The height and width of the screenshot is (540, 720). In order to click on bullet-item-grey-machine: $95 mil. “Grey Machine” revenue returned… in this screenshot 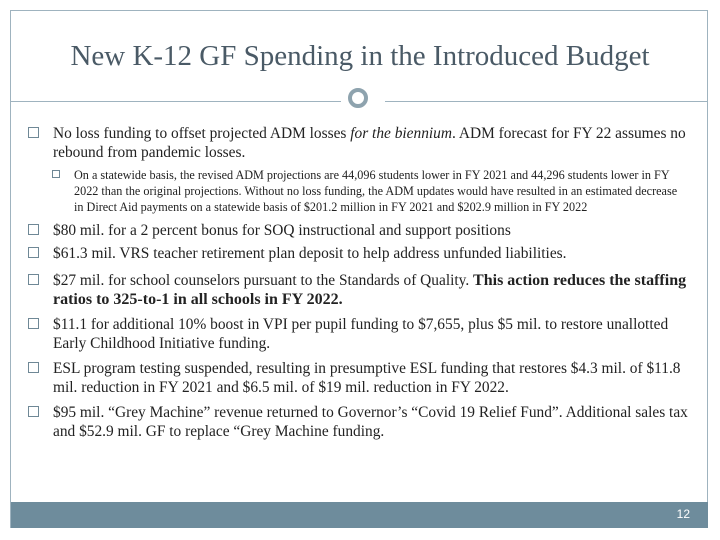, I will do `click(358, 422)`.